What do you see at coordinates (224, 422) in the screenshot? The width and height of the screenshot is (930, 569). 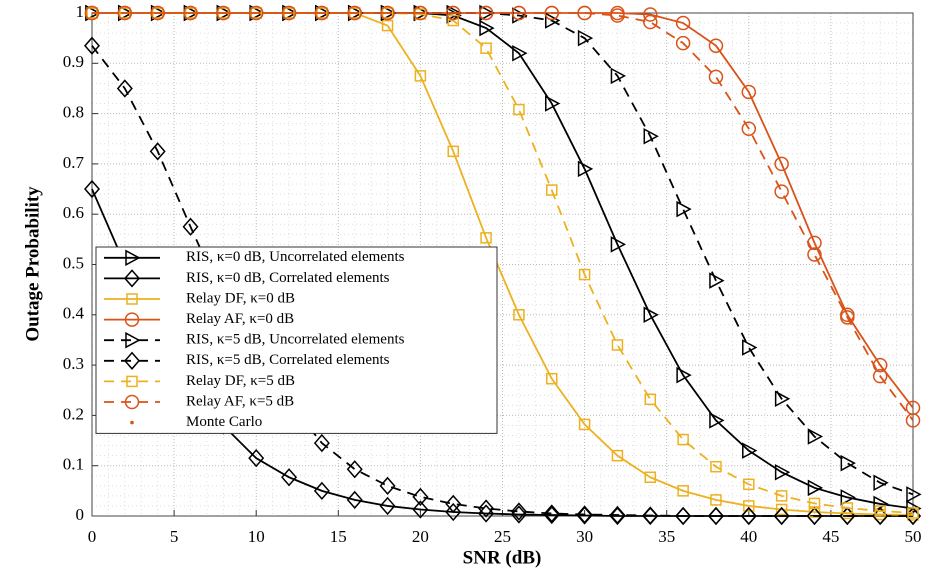 I see `legend-label: Monte Carlo` at bounding box center [224, 422].